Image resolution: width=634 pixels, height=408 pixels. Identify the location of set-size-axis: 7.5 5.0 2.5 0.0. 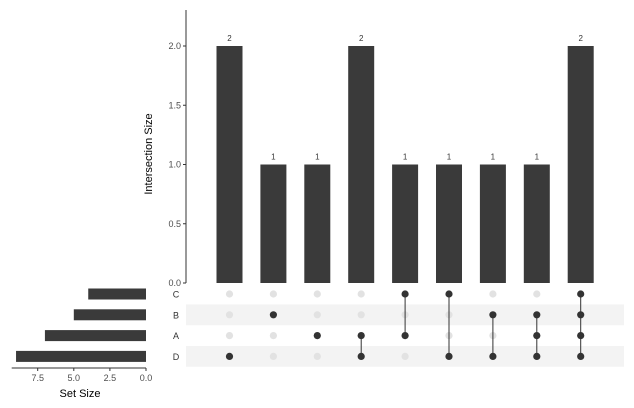
(82, 375).